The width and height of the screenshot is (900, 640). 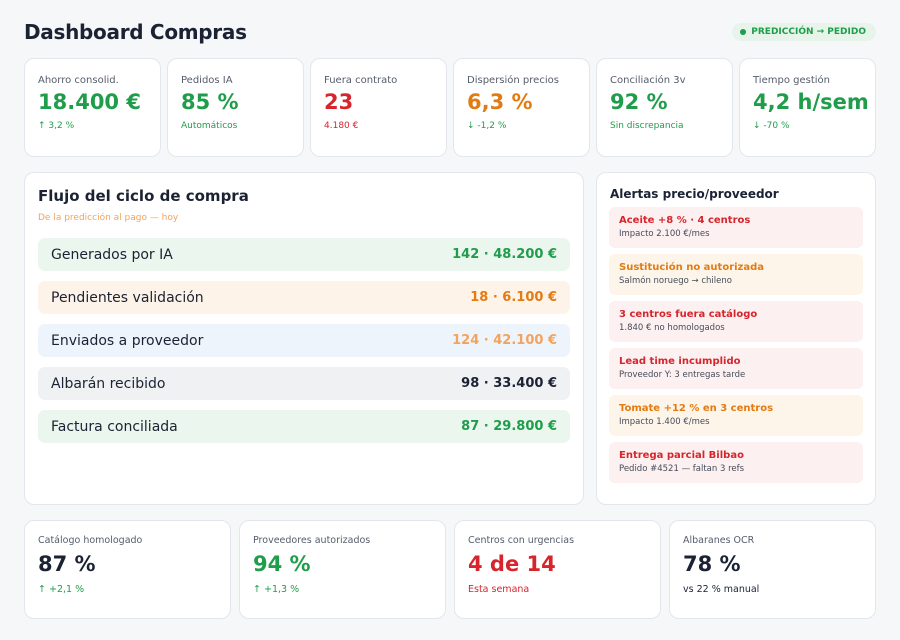 What do you see at coordinates (143, 196) in the screenshot?
I see `flow-title: Flujo del ciclo de compra` at bounding box center [143, 196].